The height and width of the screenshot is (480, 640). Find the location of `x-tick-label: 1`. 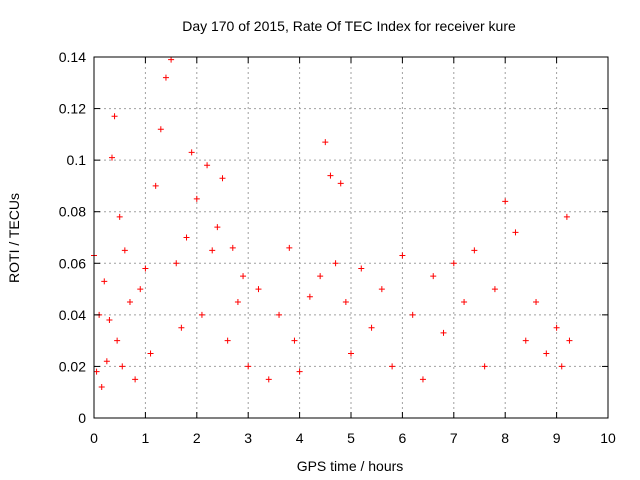

x-tick-label: 1 is located at coordinates (146, 438).